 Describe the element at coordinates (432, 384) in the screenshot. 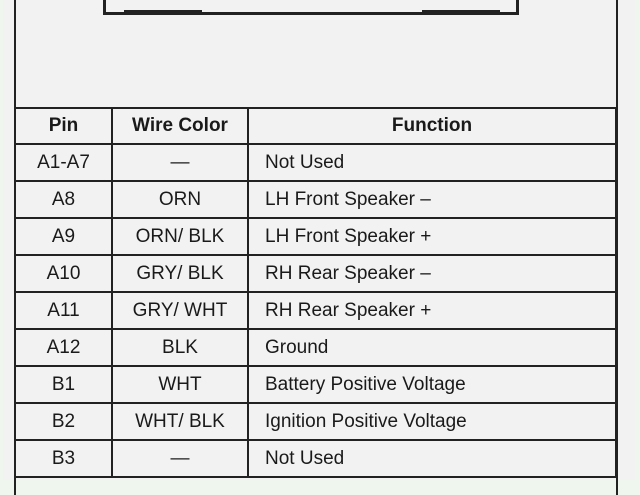

I see `function-cell: Battery Positive Voltage` at that location.